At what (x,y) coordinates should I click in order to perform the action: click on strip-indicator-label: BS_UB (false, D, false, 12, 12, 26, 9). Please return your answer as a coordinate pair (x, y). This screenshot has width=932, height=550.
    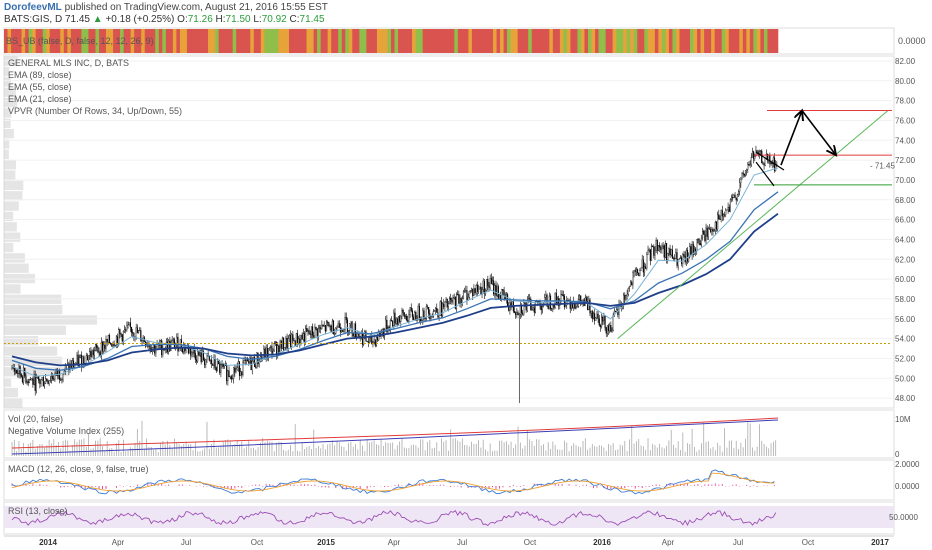
    Looking at the image, I should click on (80, 41).